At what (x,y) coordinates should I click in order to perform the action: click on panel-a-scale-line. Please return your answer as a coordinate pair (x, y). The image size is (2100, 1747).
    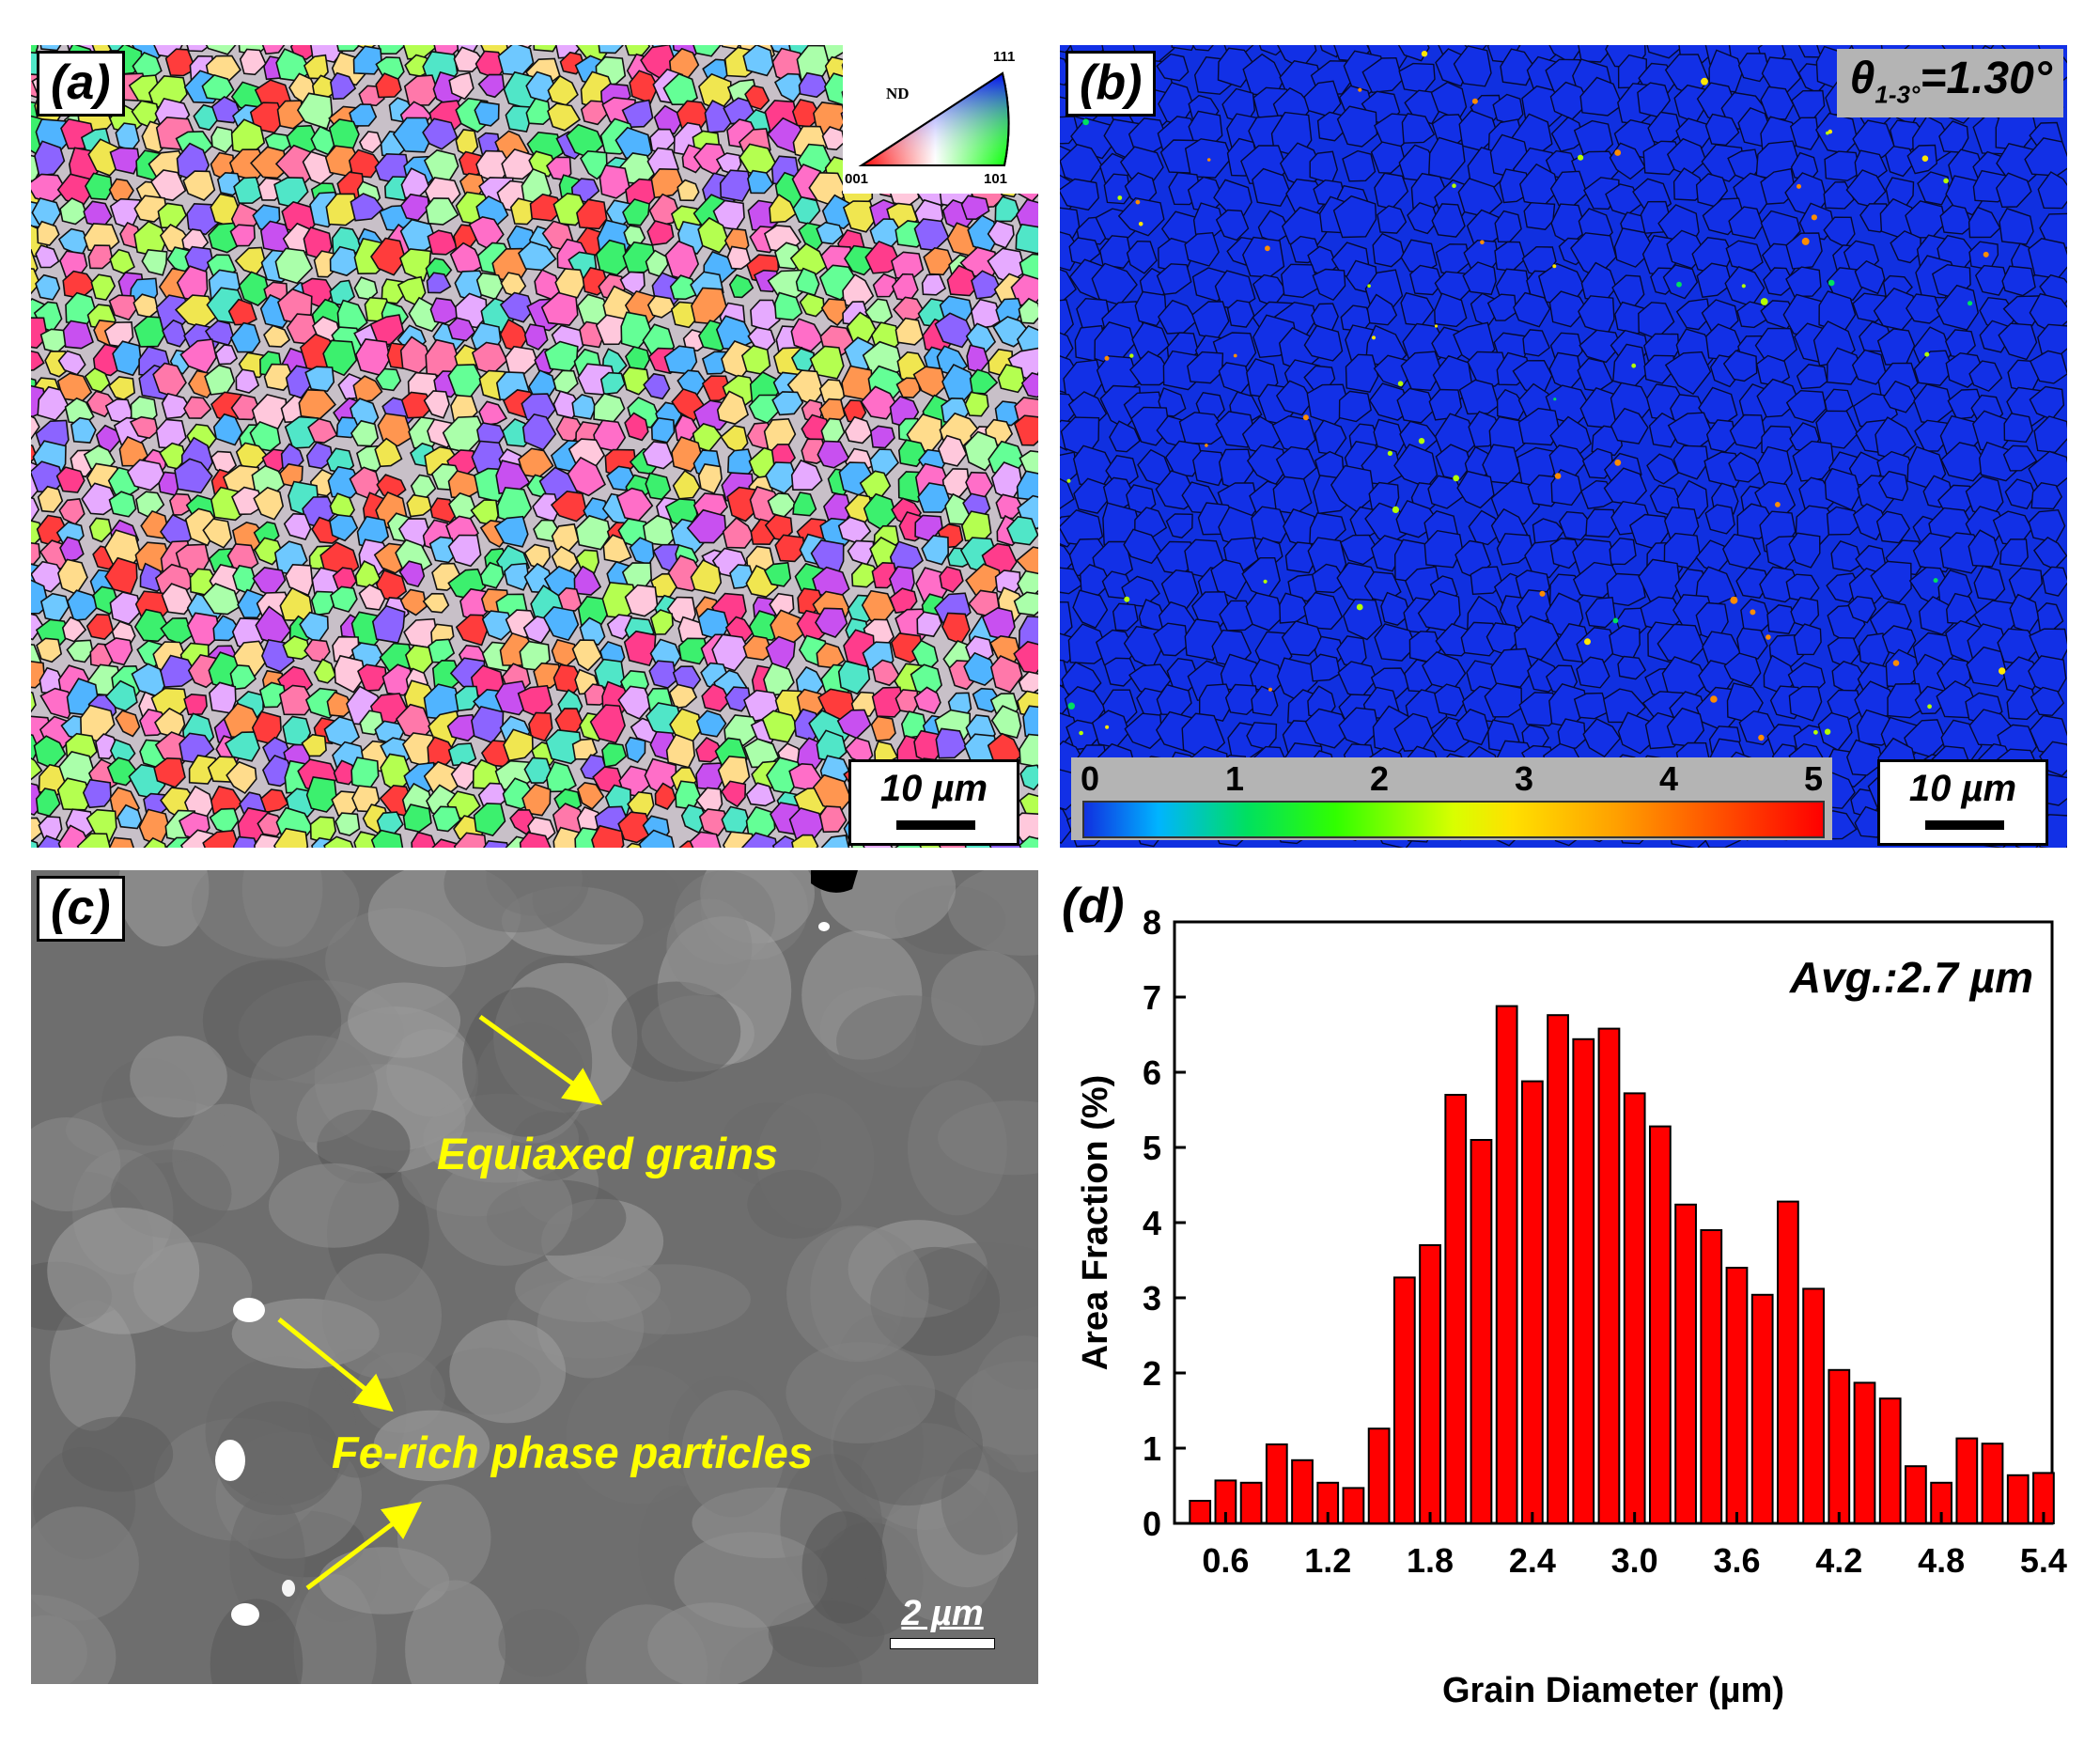
    Looking at the image, I should click on (935, 825).